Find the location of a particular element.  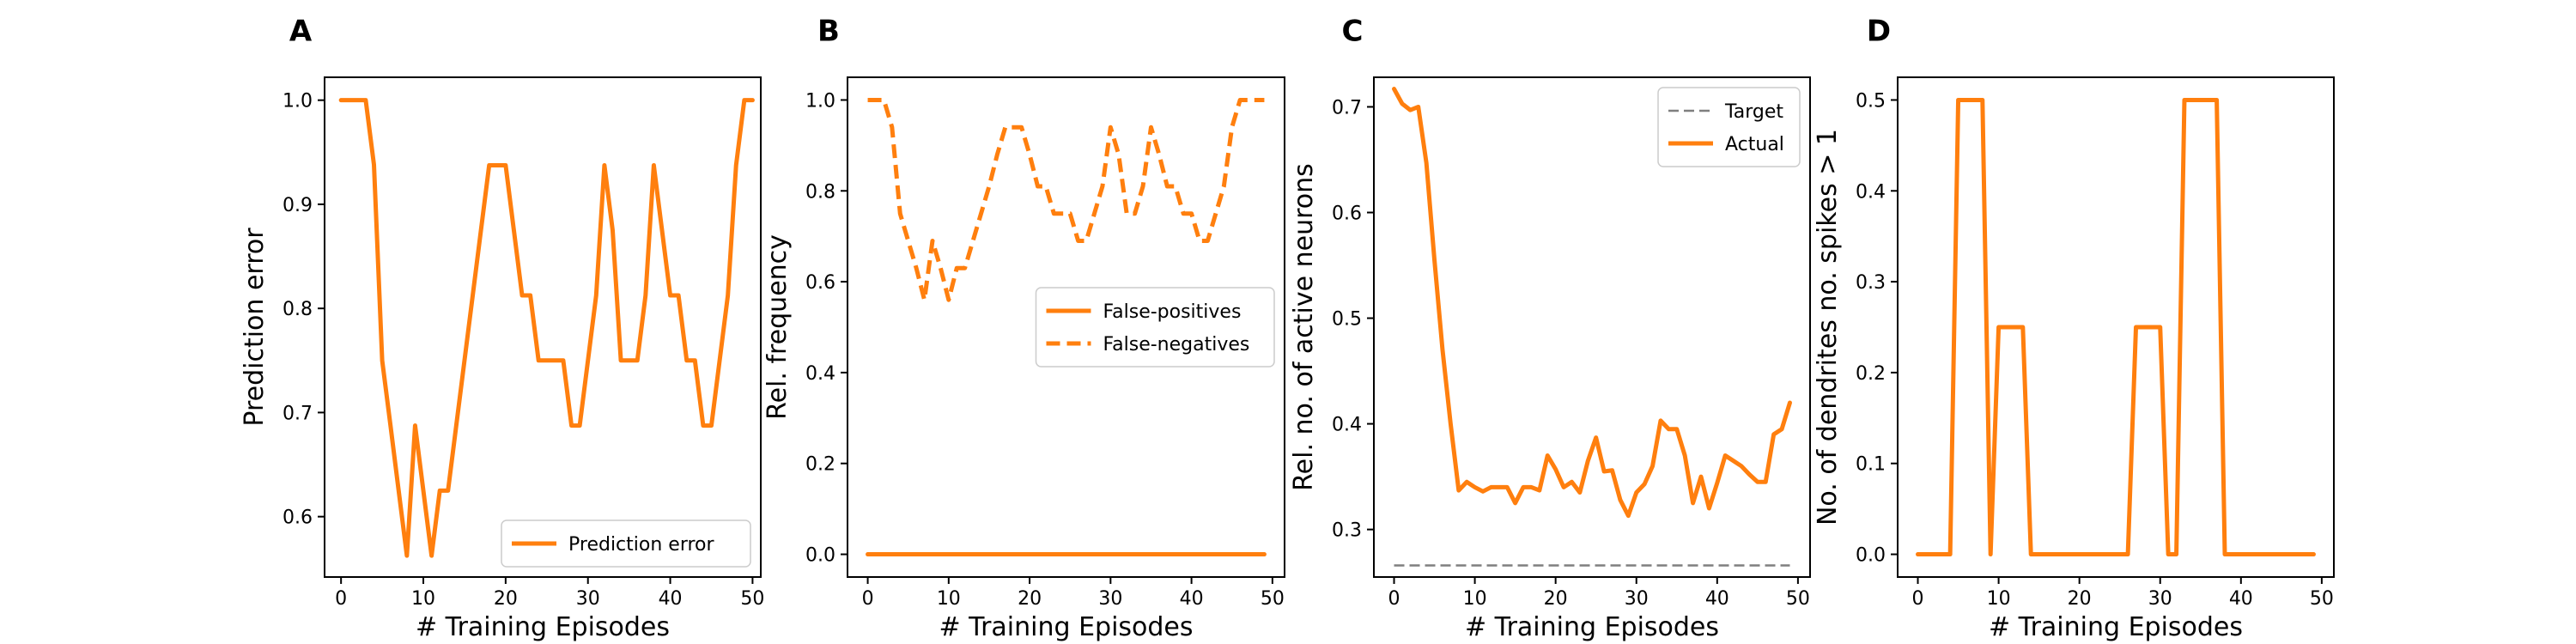

legend-label: False-positives is located at coordinates (1173, 312).